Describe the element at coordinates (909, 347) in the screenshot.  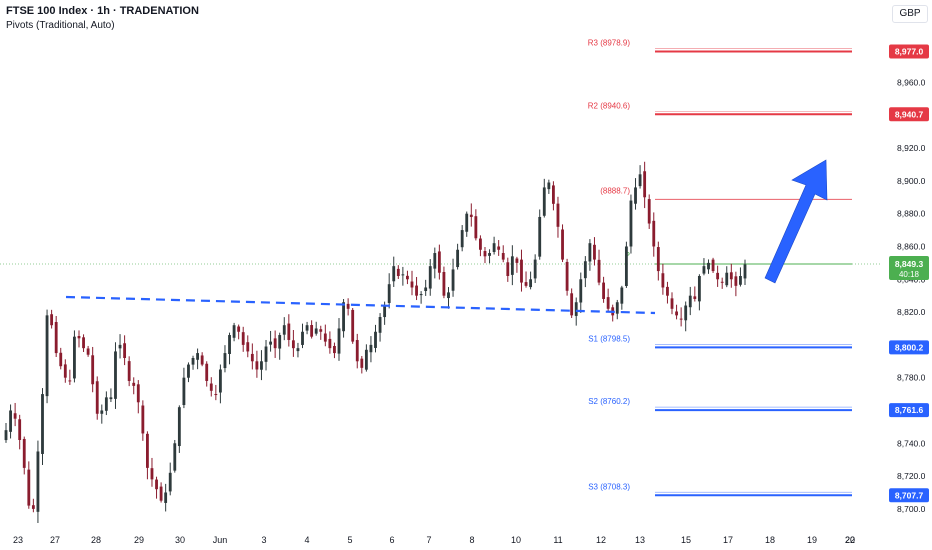
I see `pivot-price-tag-text-S1: 8,800.2` at that location.